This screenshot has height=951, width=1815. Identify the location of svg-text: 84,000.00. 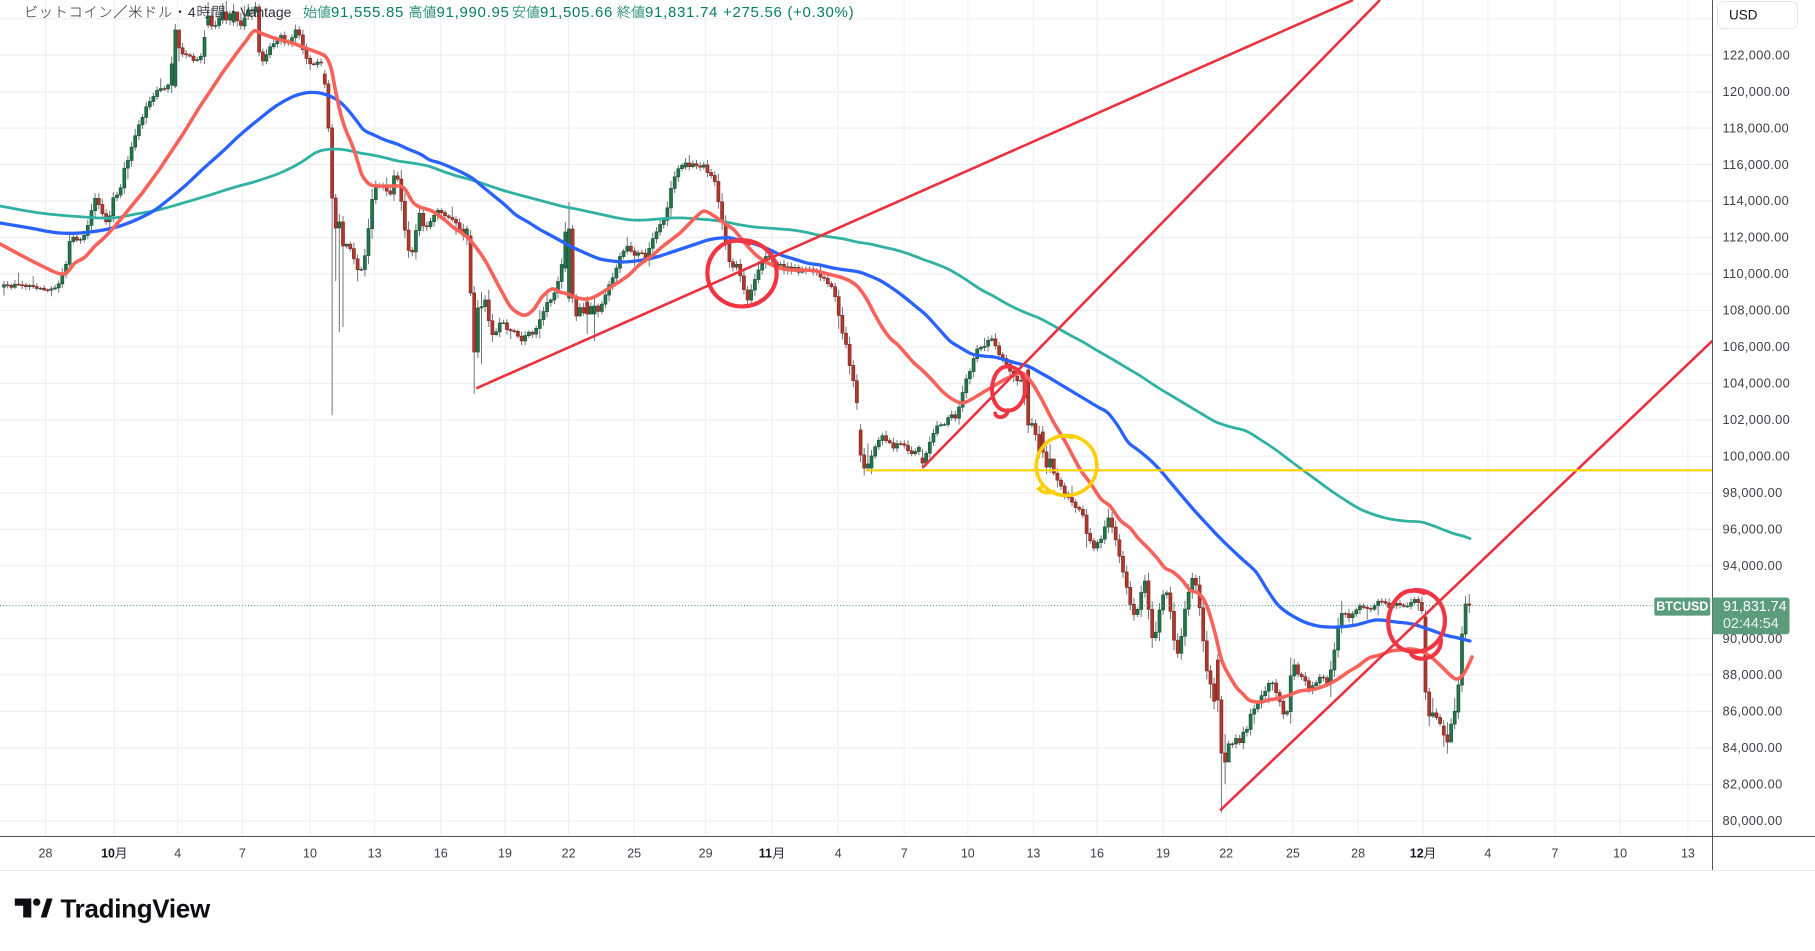
(1753, 747).